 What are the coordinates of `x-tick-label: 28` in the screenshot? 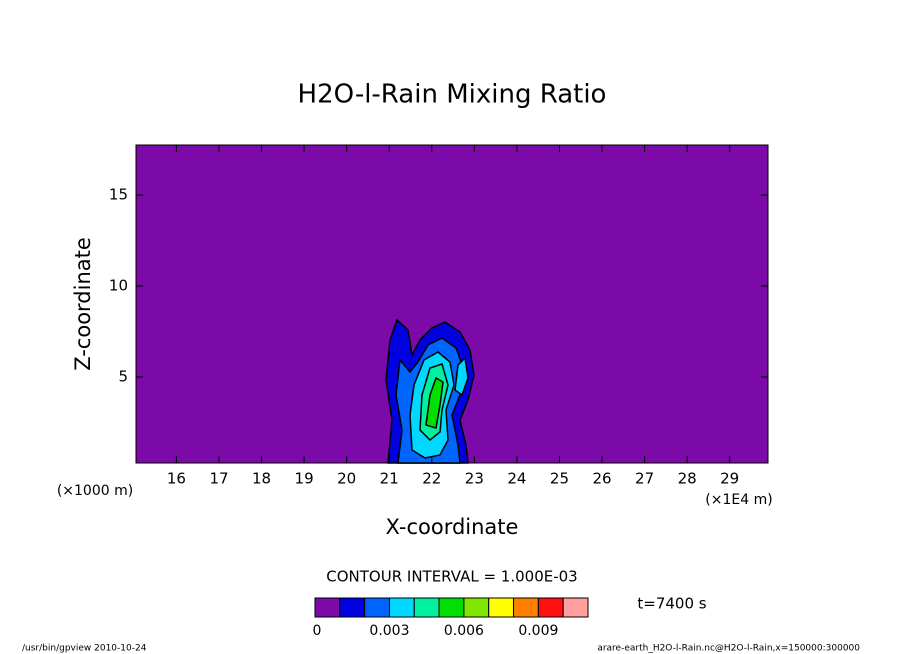 It's located at (687, 479).